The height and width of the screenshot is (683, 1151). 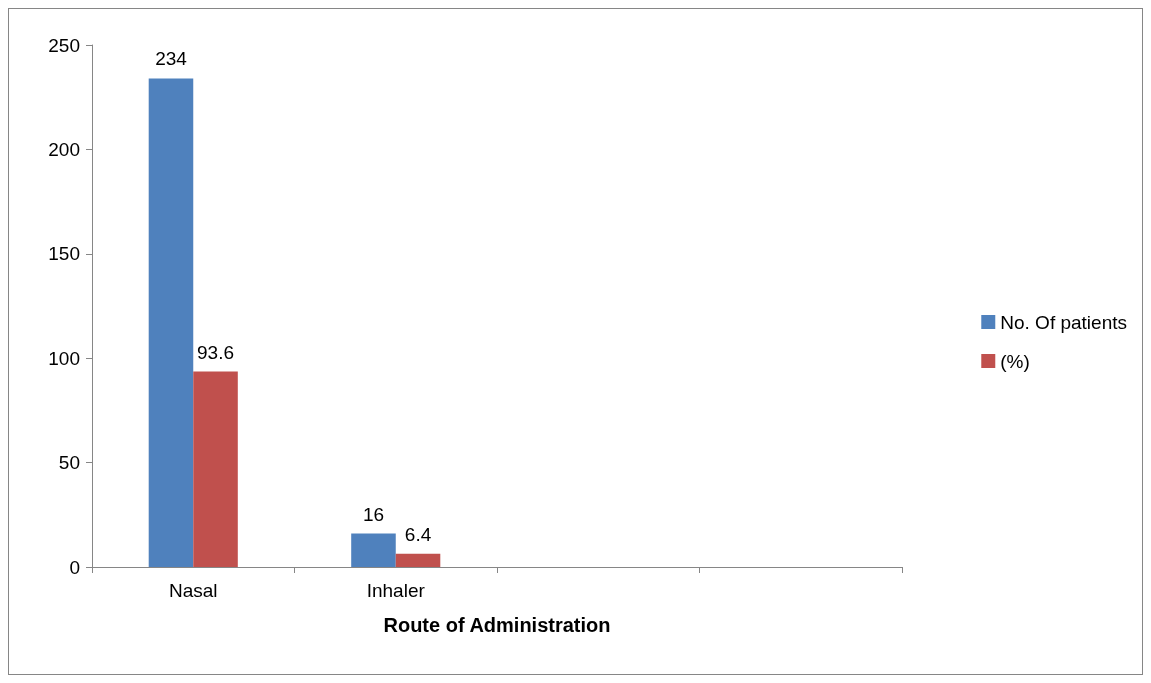 What do you see at coordinates (193, 590) in the screenshot?
I see `x-tick-label: Nasal` at bounding box center [193, 590].